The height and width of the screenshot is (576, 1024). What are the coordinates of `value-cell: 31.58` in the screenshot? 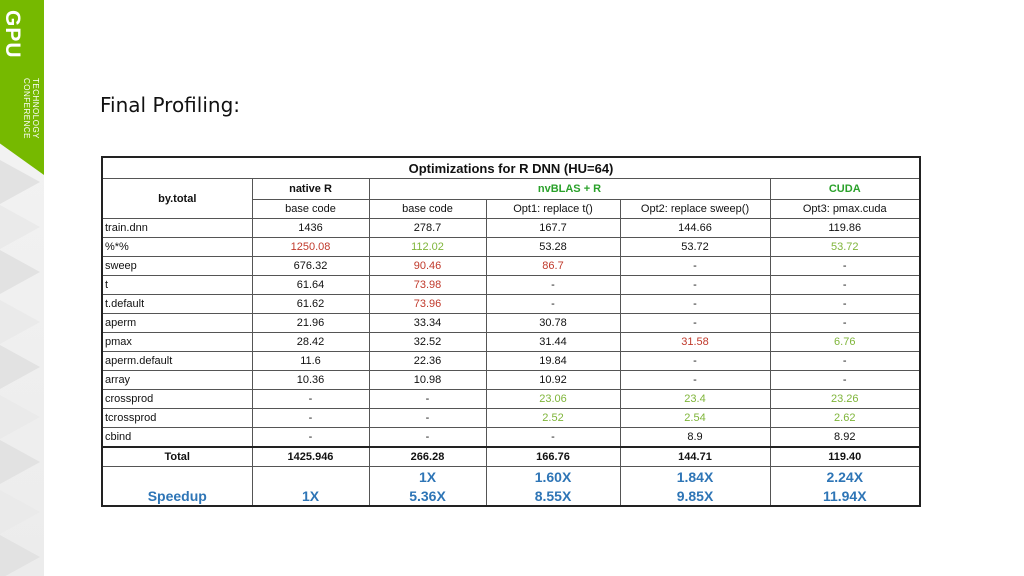 It's located at (695, 342).